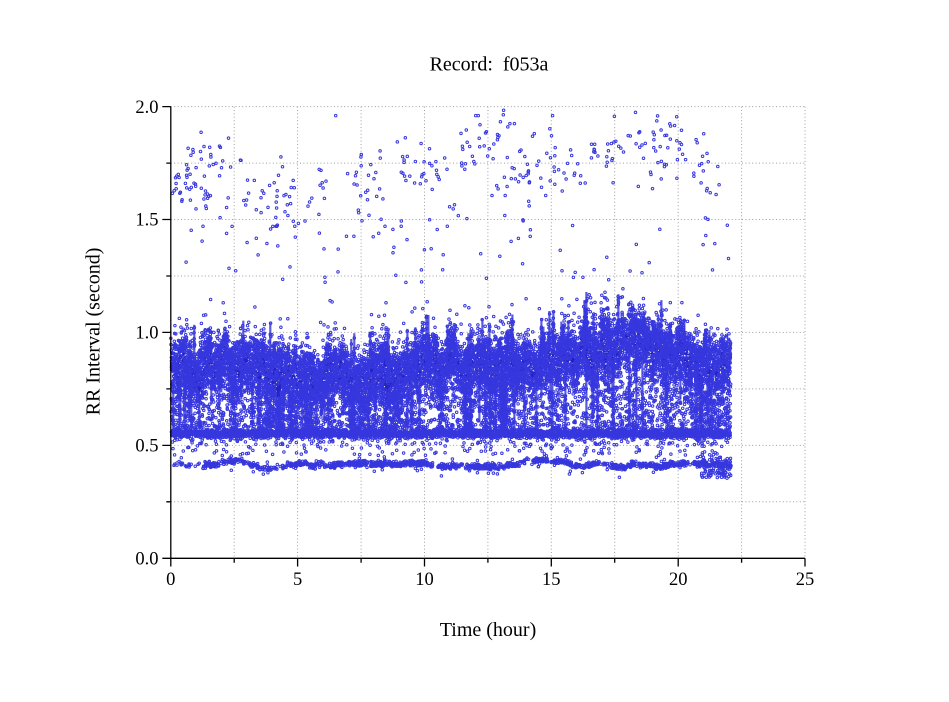  I want to click on svg-text: 20, so click(678, 580).